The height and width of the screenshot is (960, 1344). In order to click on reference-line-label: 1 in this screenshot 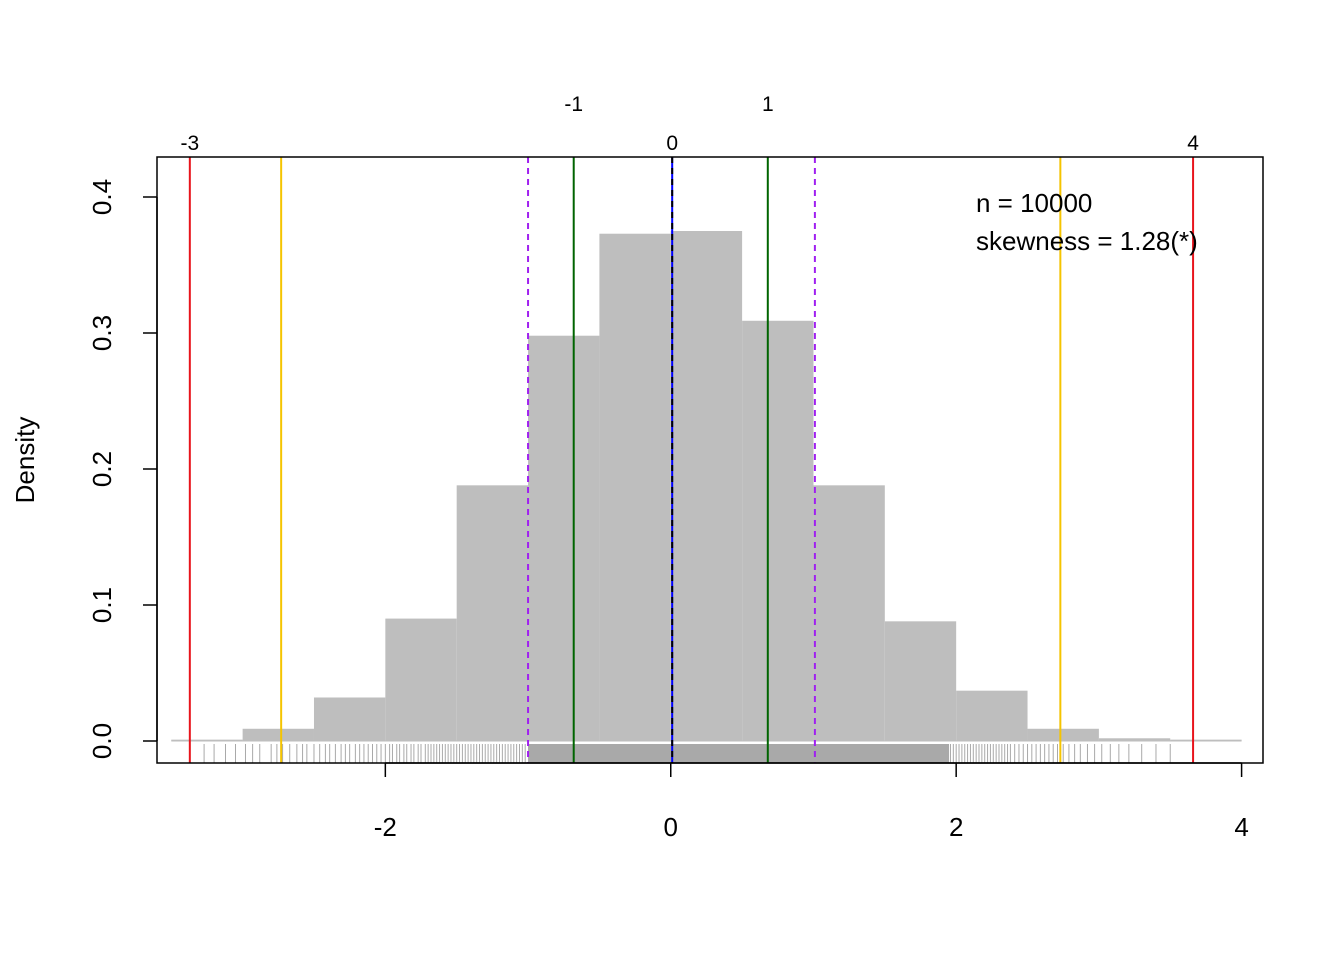, I will do `click(768, 104)`.